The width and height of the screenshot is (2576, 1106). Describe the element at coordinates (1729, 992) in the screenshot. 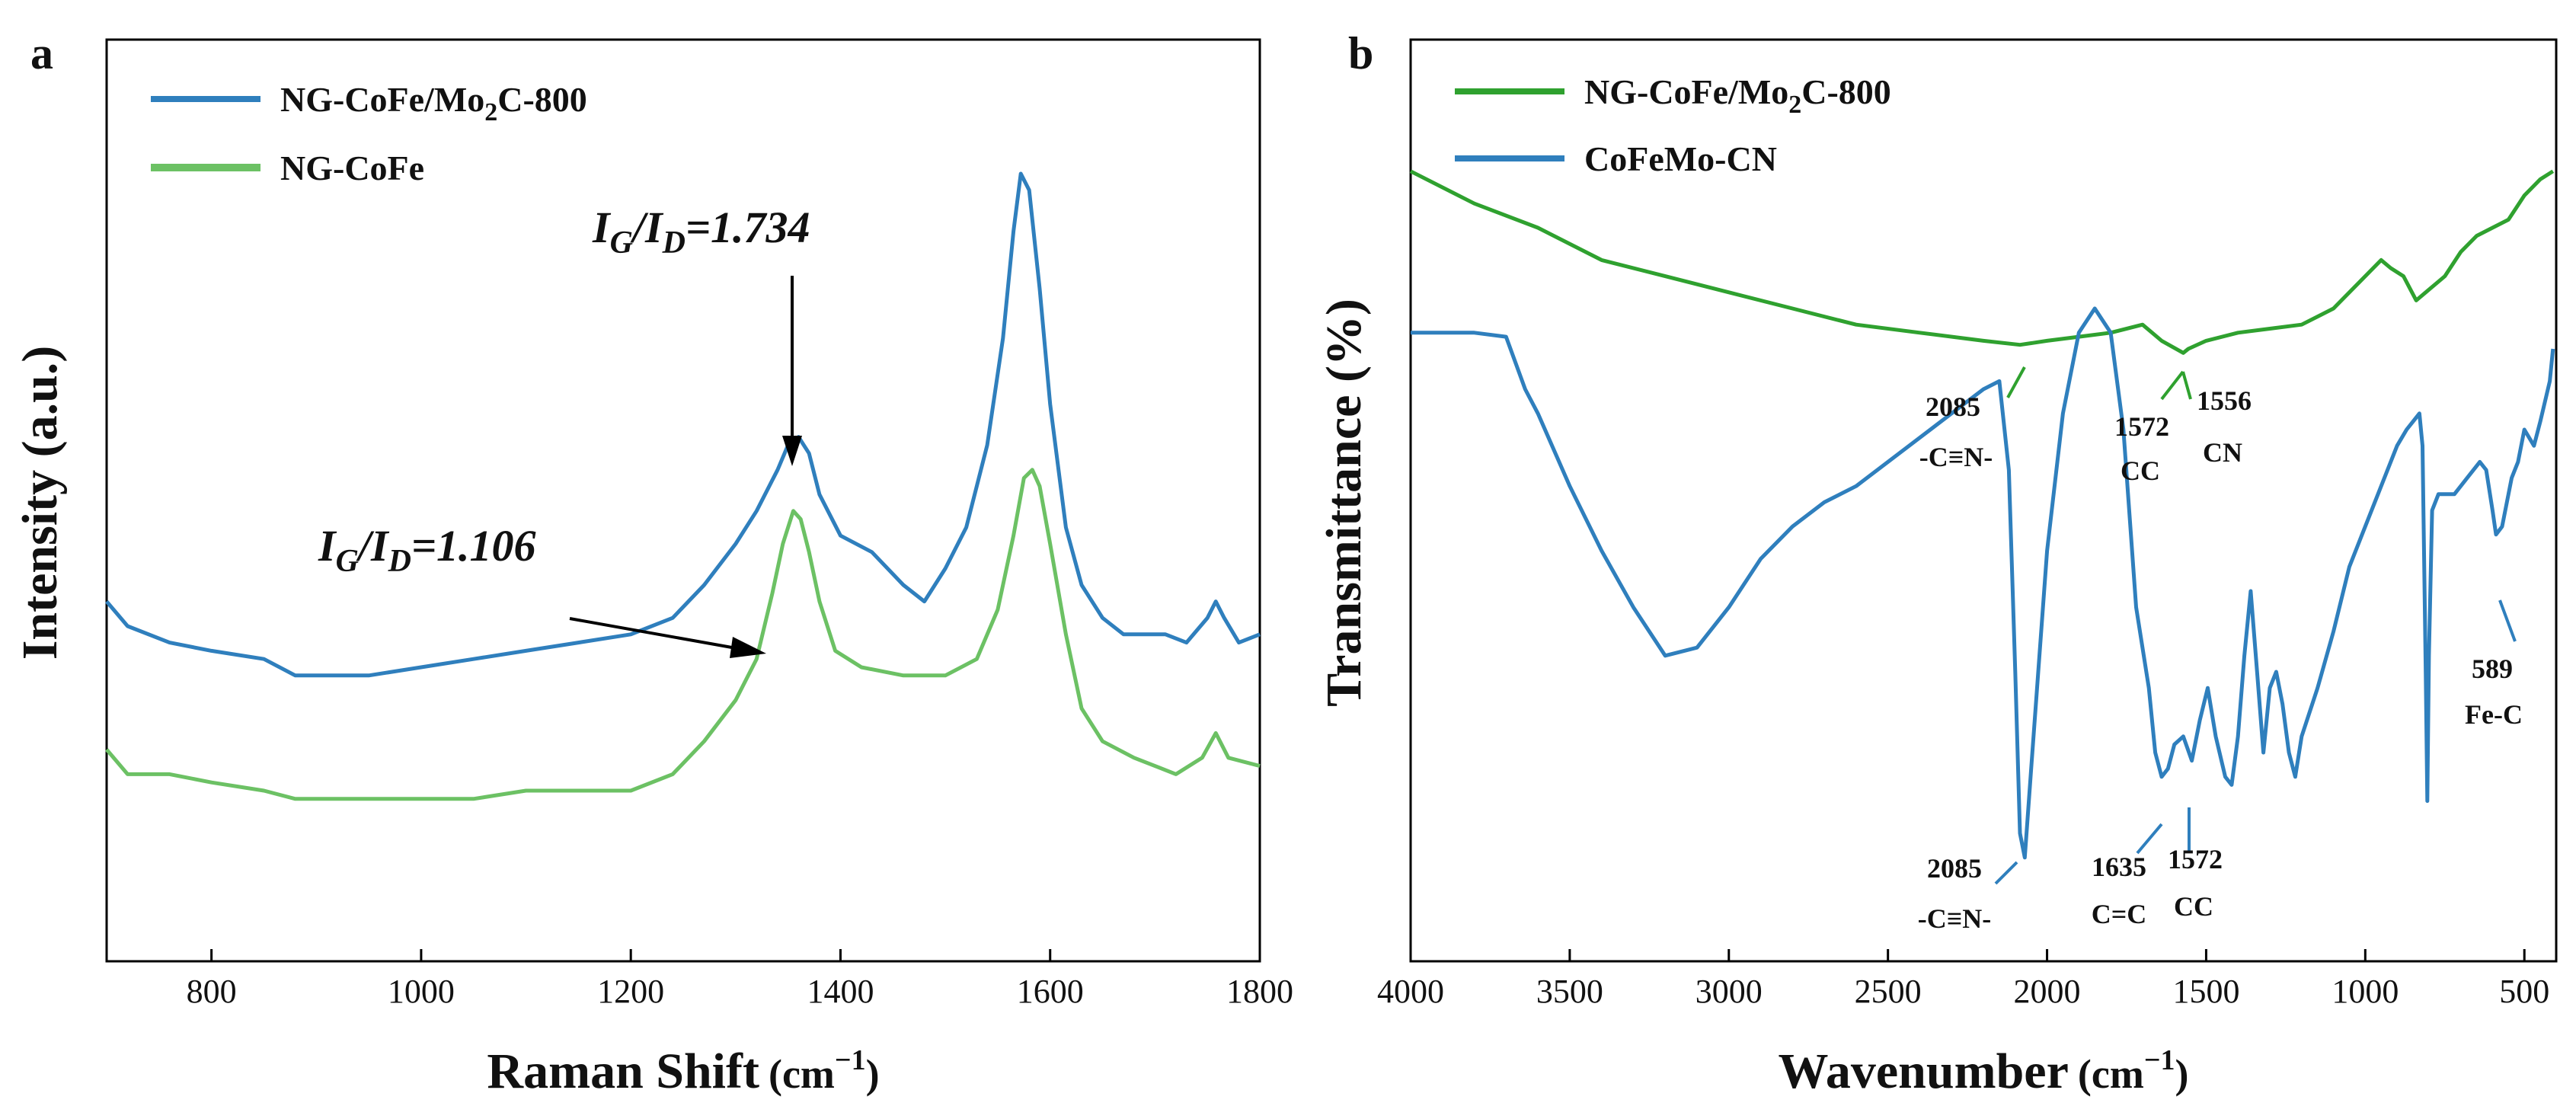

I see `panel-b-x-tick-label: 3000` at that location.